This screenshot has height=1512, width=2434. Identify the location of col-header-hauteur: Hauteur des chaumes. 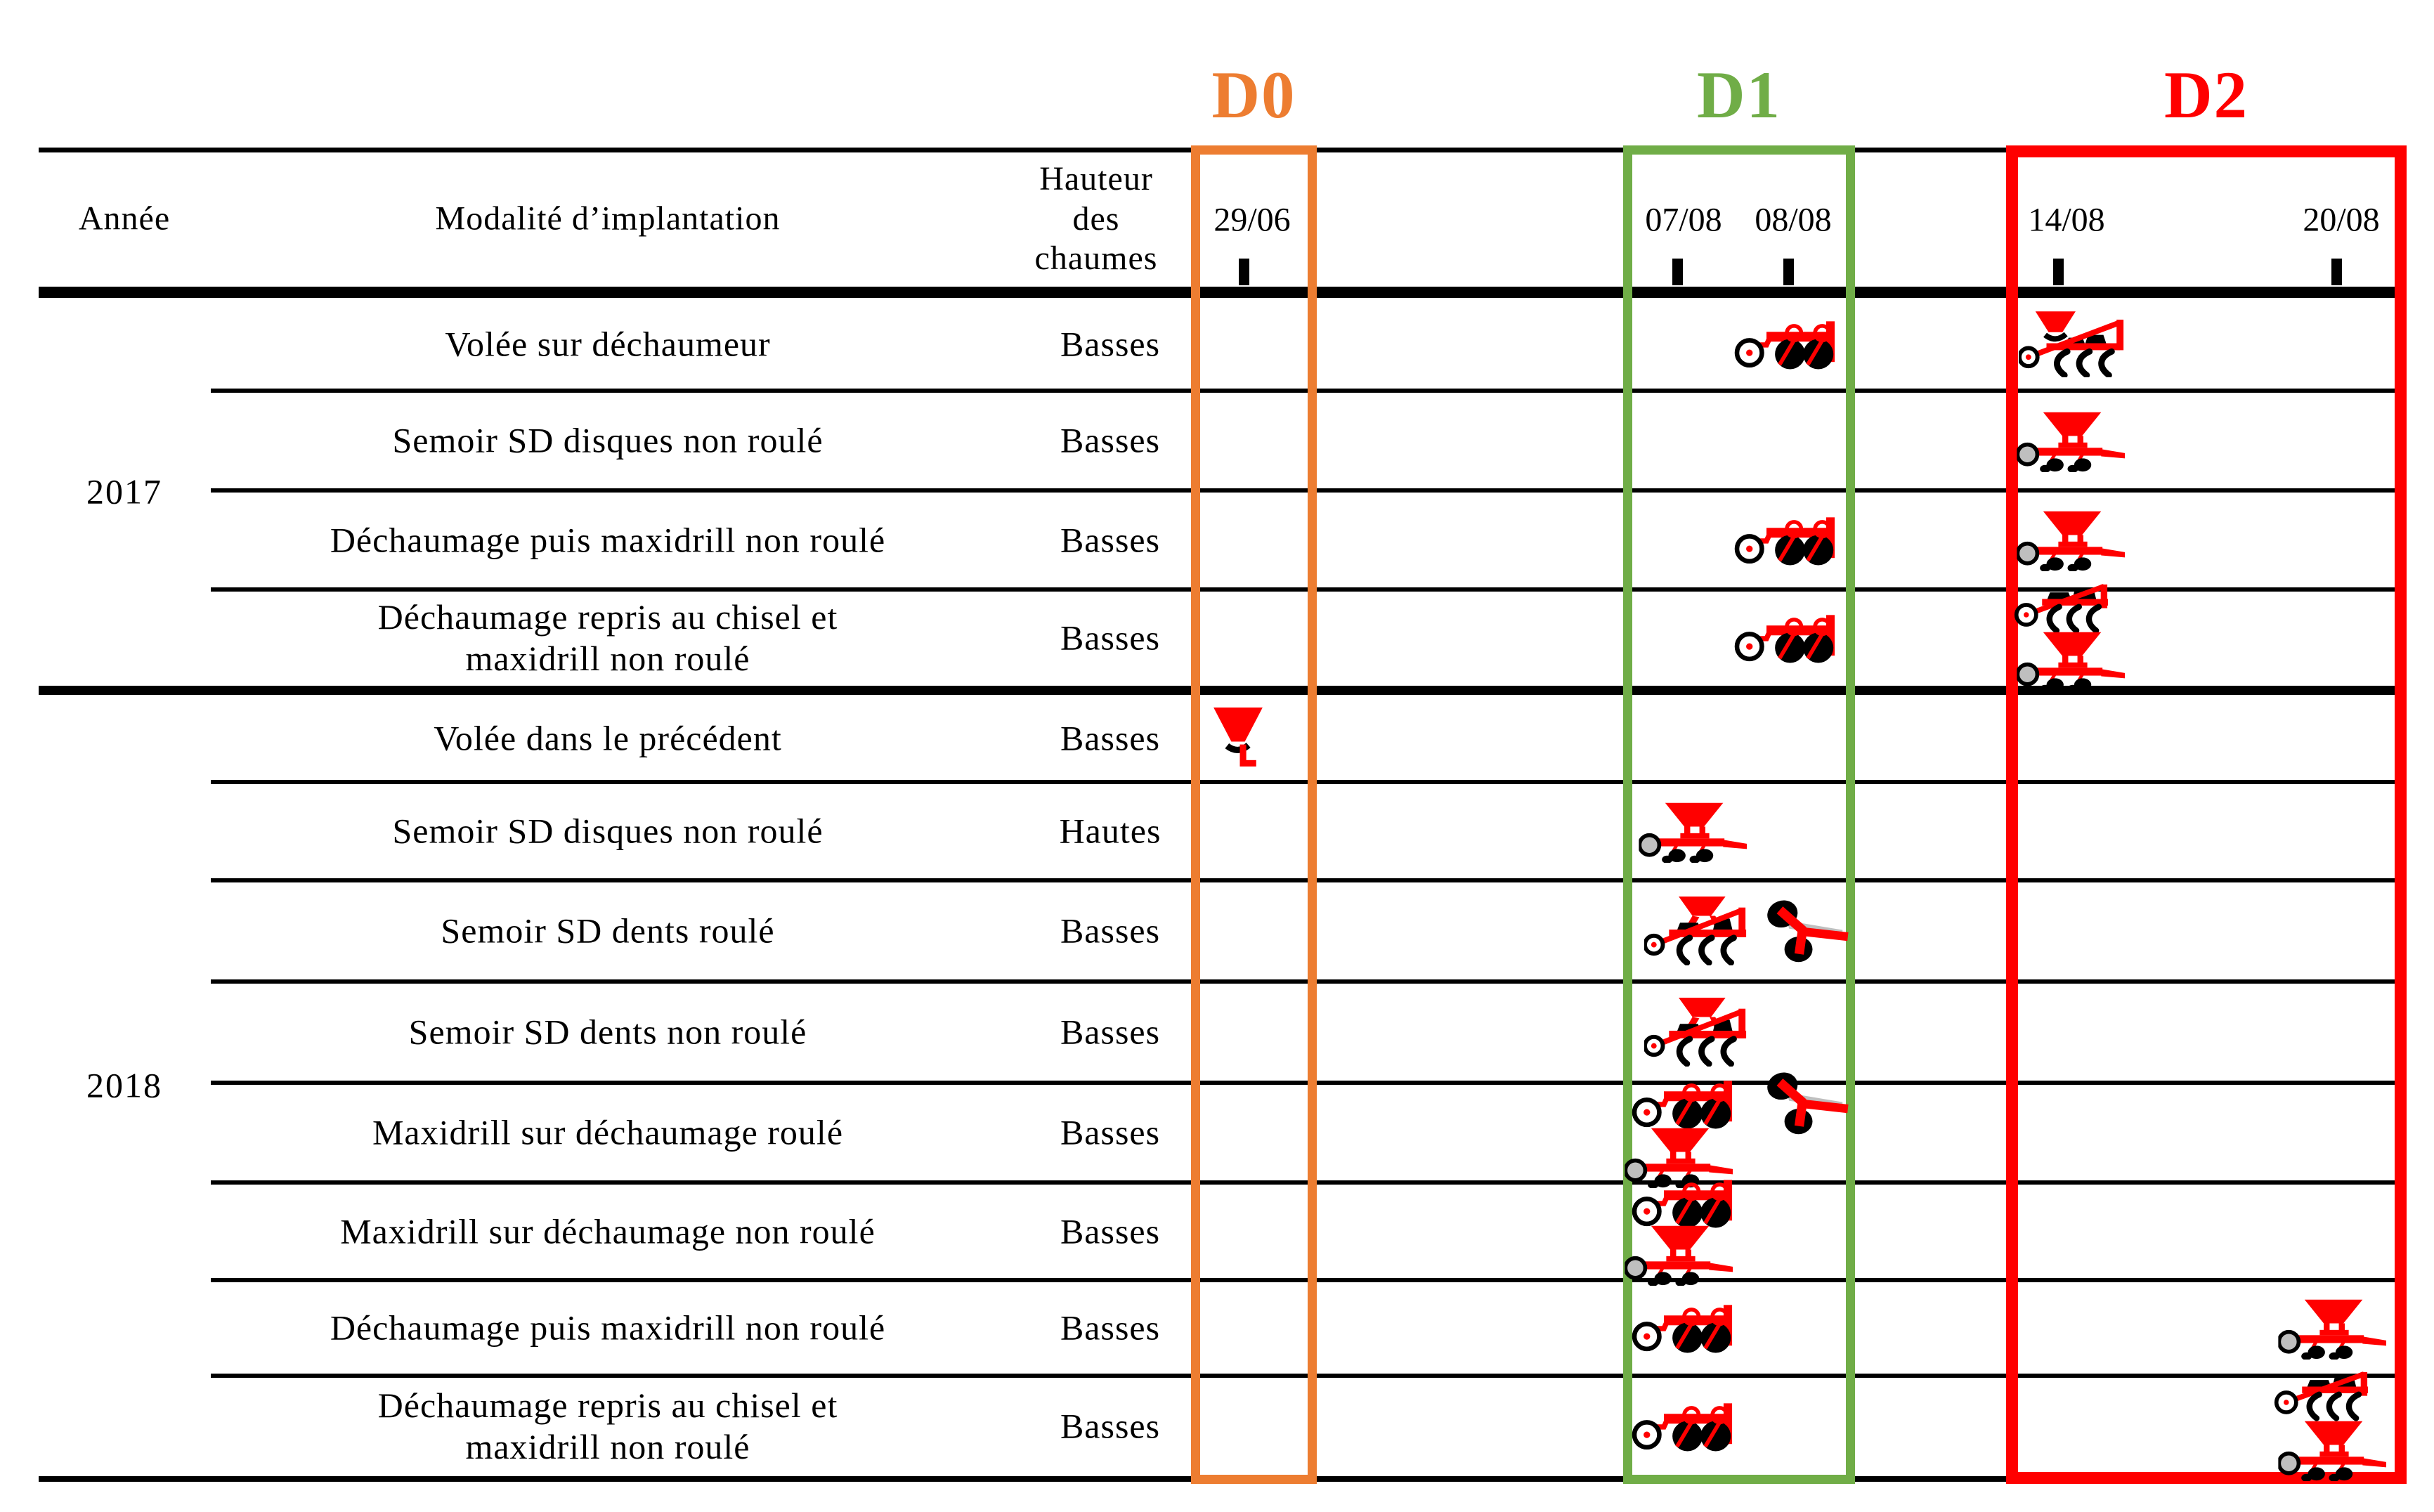
(1096, 219).